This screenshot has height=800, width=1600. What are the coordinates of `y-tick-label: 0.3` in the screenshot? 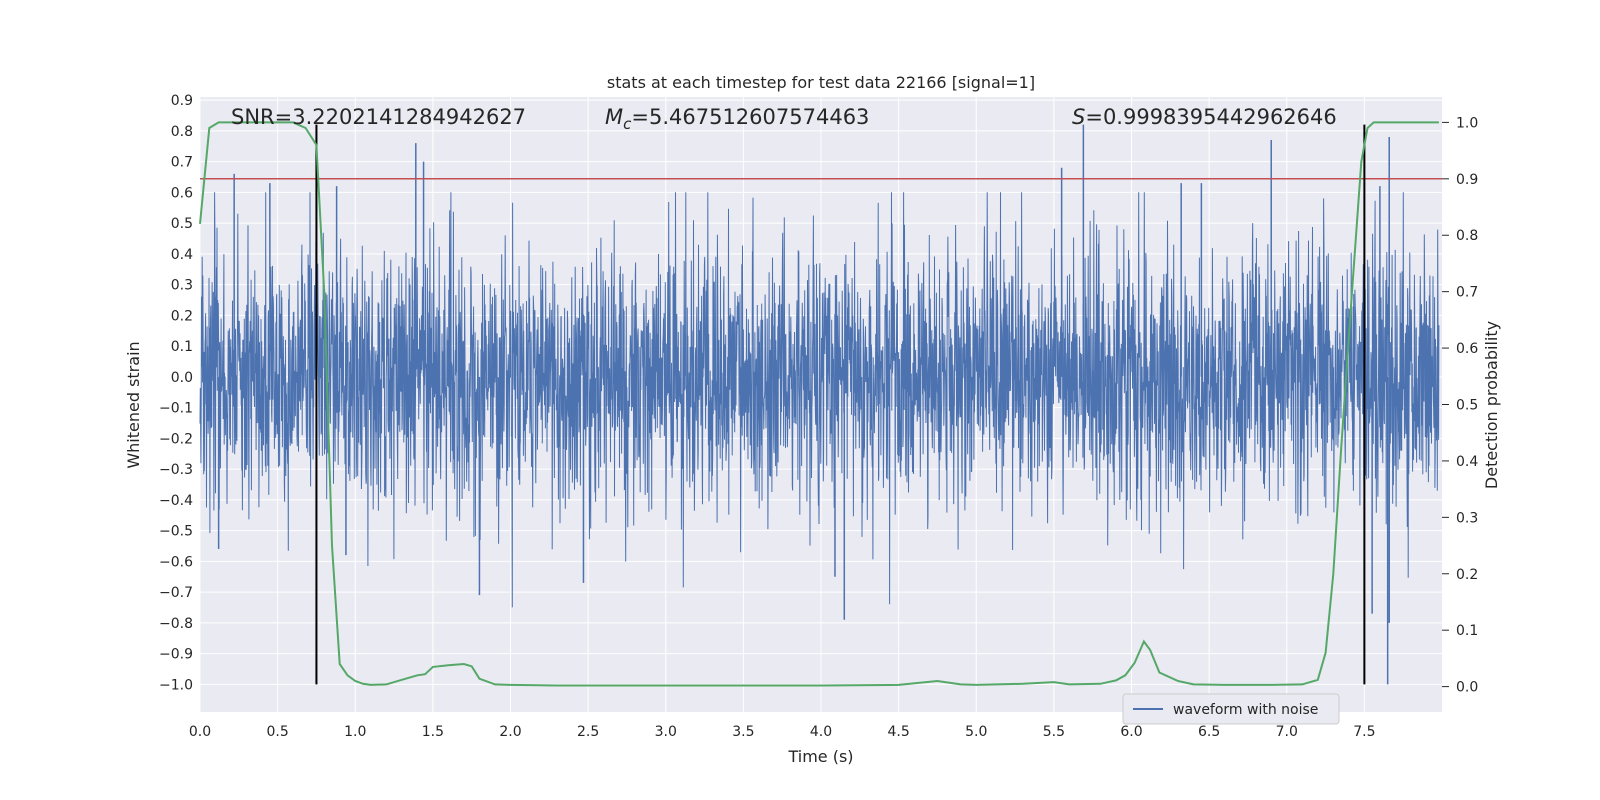 It's located at (182, 286).